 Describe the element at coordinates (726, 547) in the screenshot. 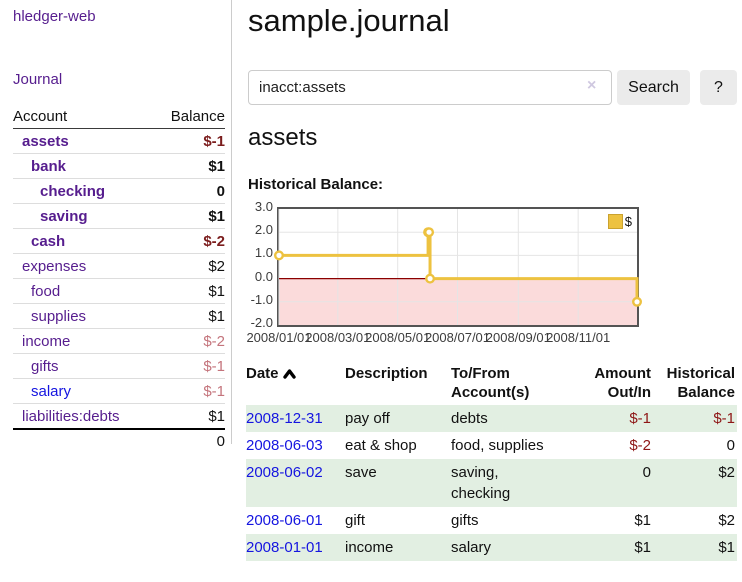

I see `transaction-balance: $1` at that location.